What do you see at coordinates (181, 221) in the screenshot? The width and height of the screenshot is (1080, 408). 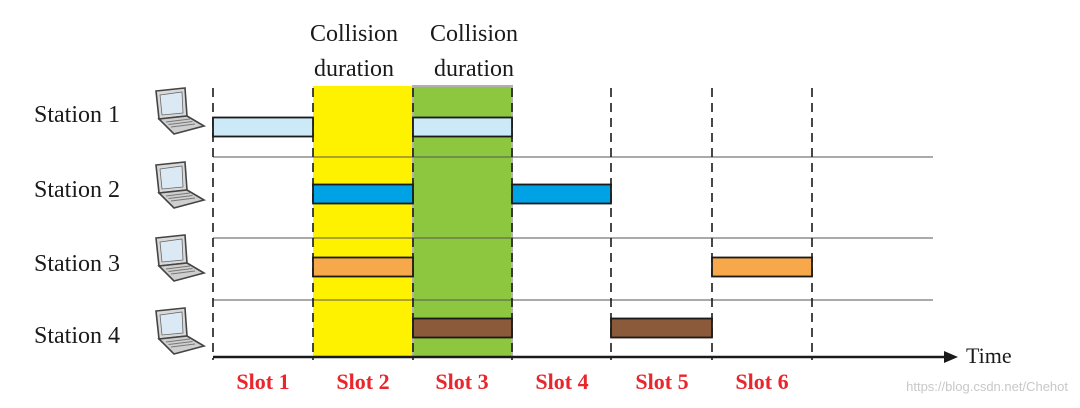 I see `laptop-icons` at bounding box center [181, 221].